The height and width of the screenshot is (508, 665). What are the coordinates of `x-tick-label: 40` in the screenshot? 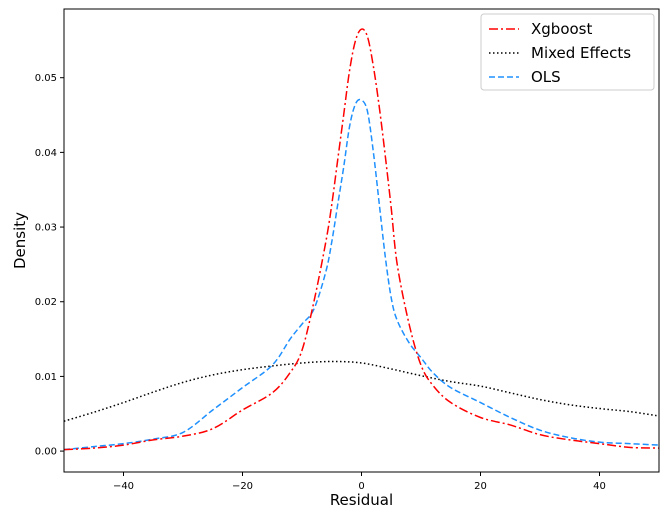 It's located at (599, 486).